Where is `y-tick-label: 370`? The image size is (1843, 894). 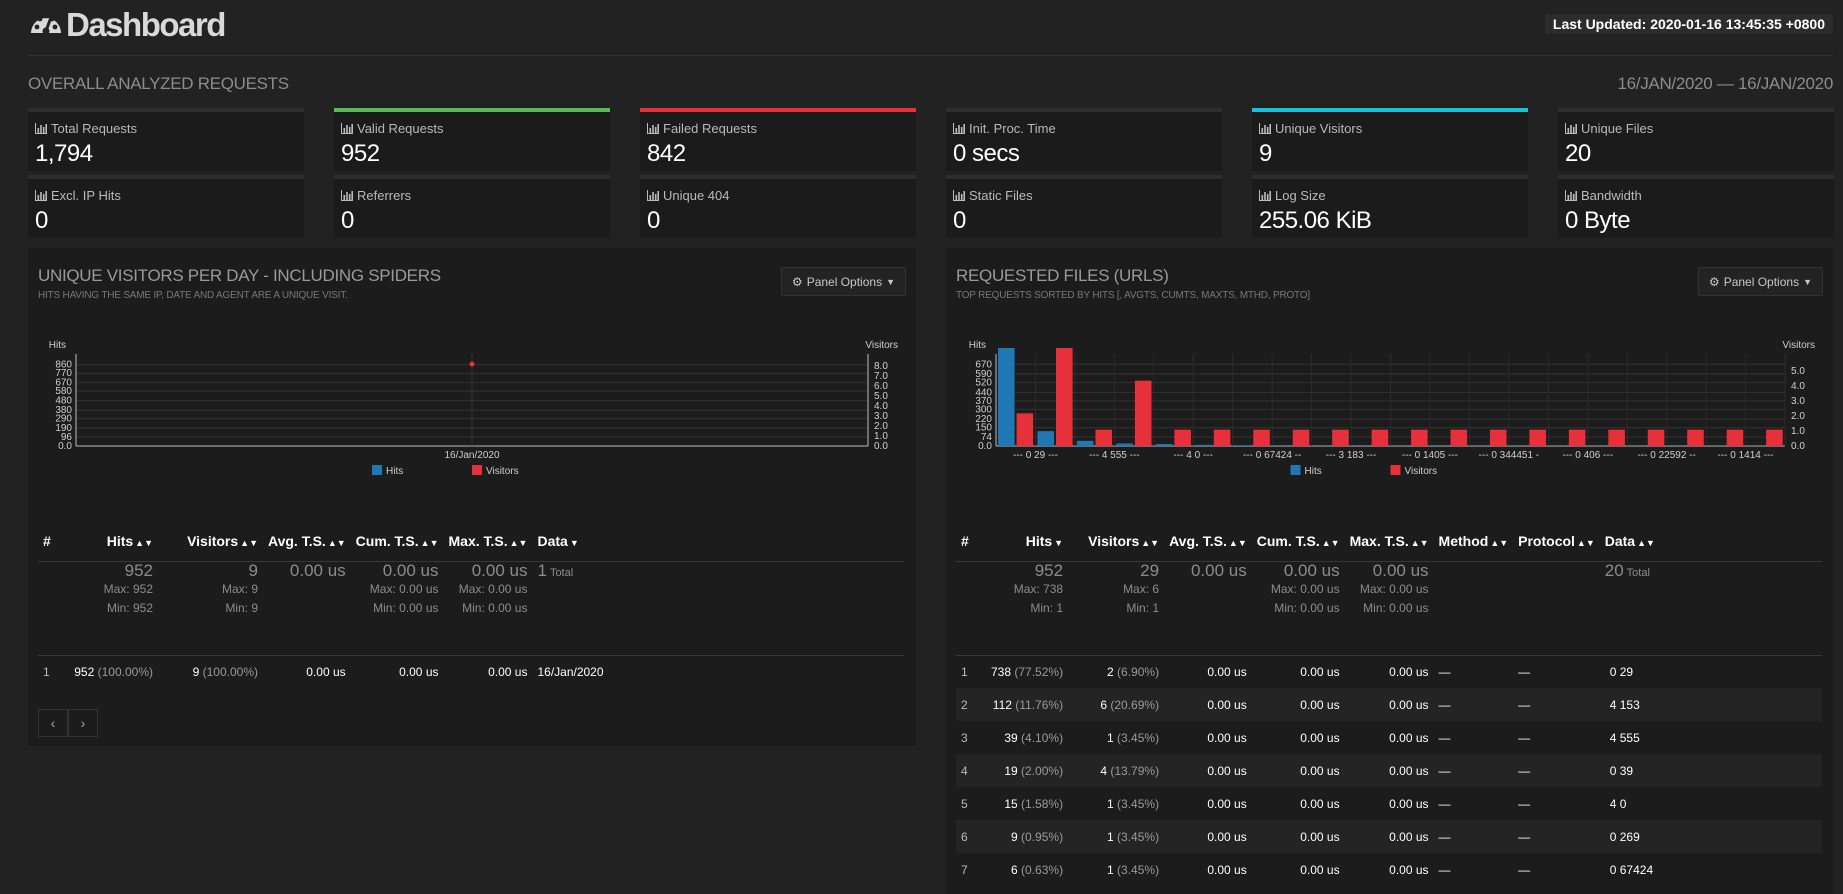
y-tick-label: 370 is located at coordinates (983, 401).